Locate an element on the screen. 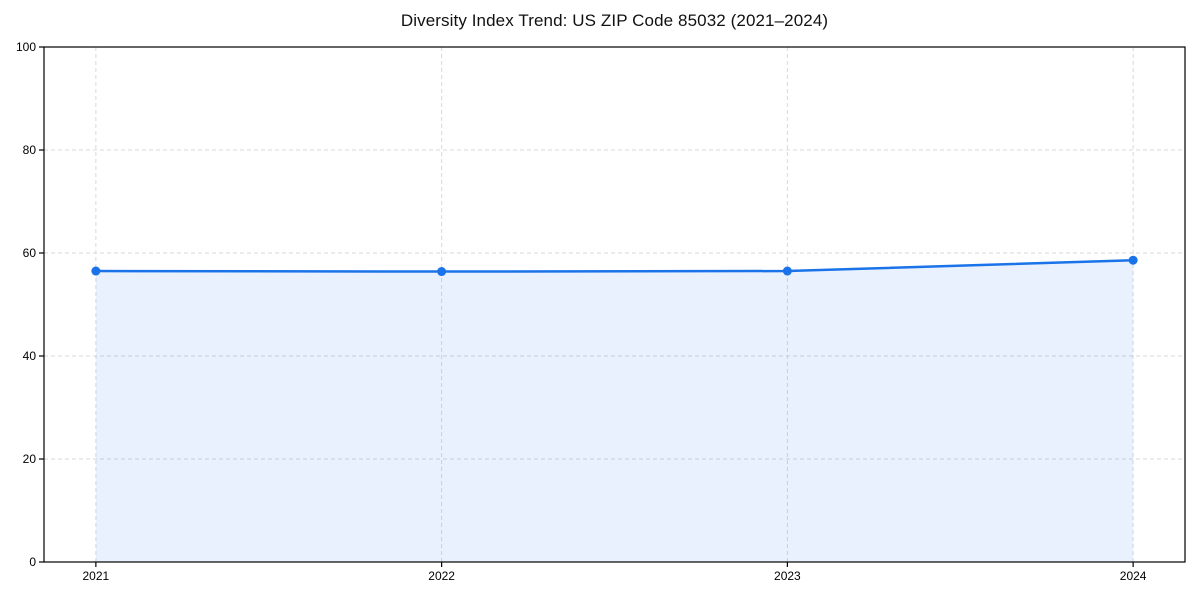 This screenshot has height=600, width=1200. y-tick-label: 100 is located at coordinates (26, 47).